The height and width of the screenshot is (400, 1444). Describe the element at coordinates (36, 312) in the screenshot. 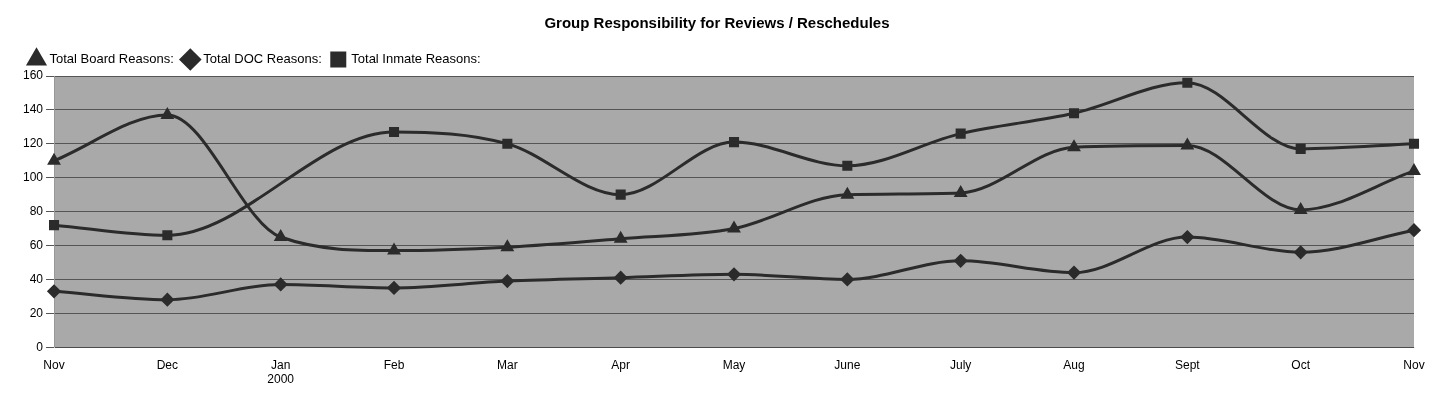

I see `y-tick-label: 20` at that location.